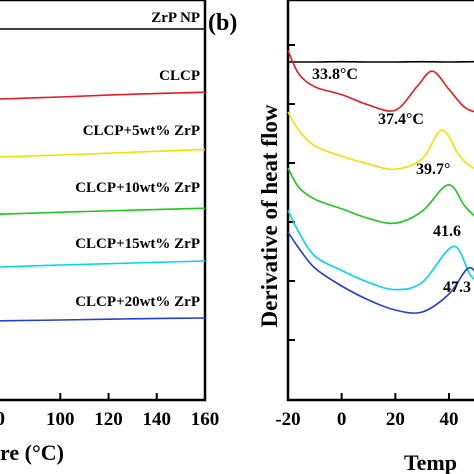  Describe the element at coordinates (157, 419) in the screenshot. I see `panel-a-x-tick-label: 140` at that location.